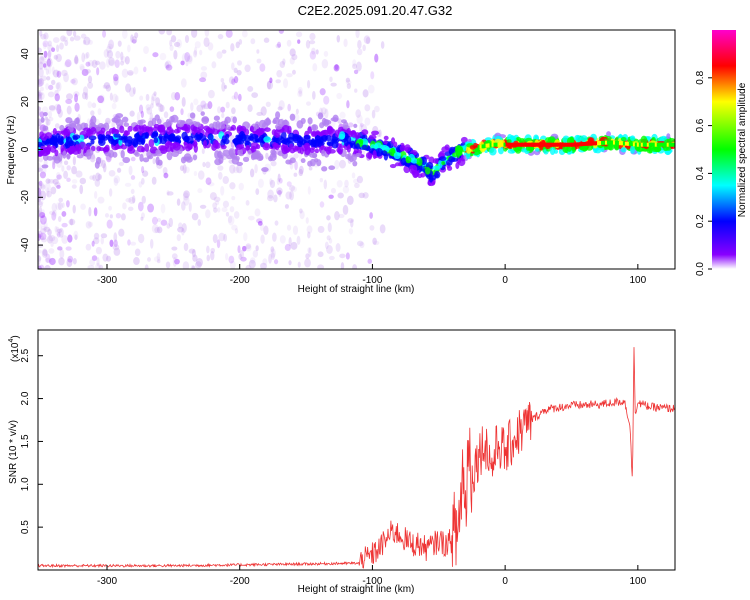 This screenshot has height=600, width=750. I want to click on snr-y-tick-label: 2.5, so click(25, 355).